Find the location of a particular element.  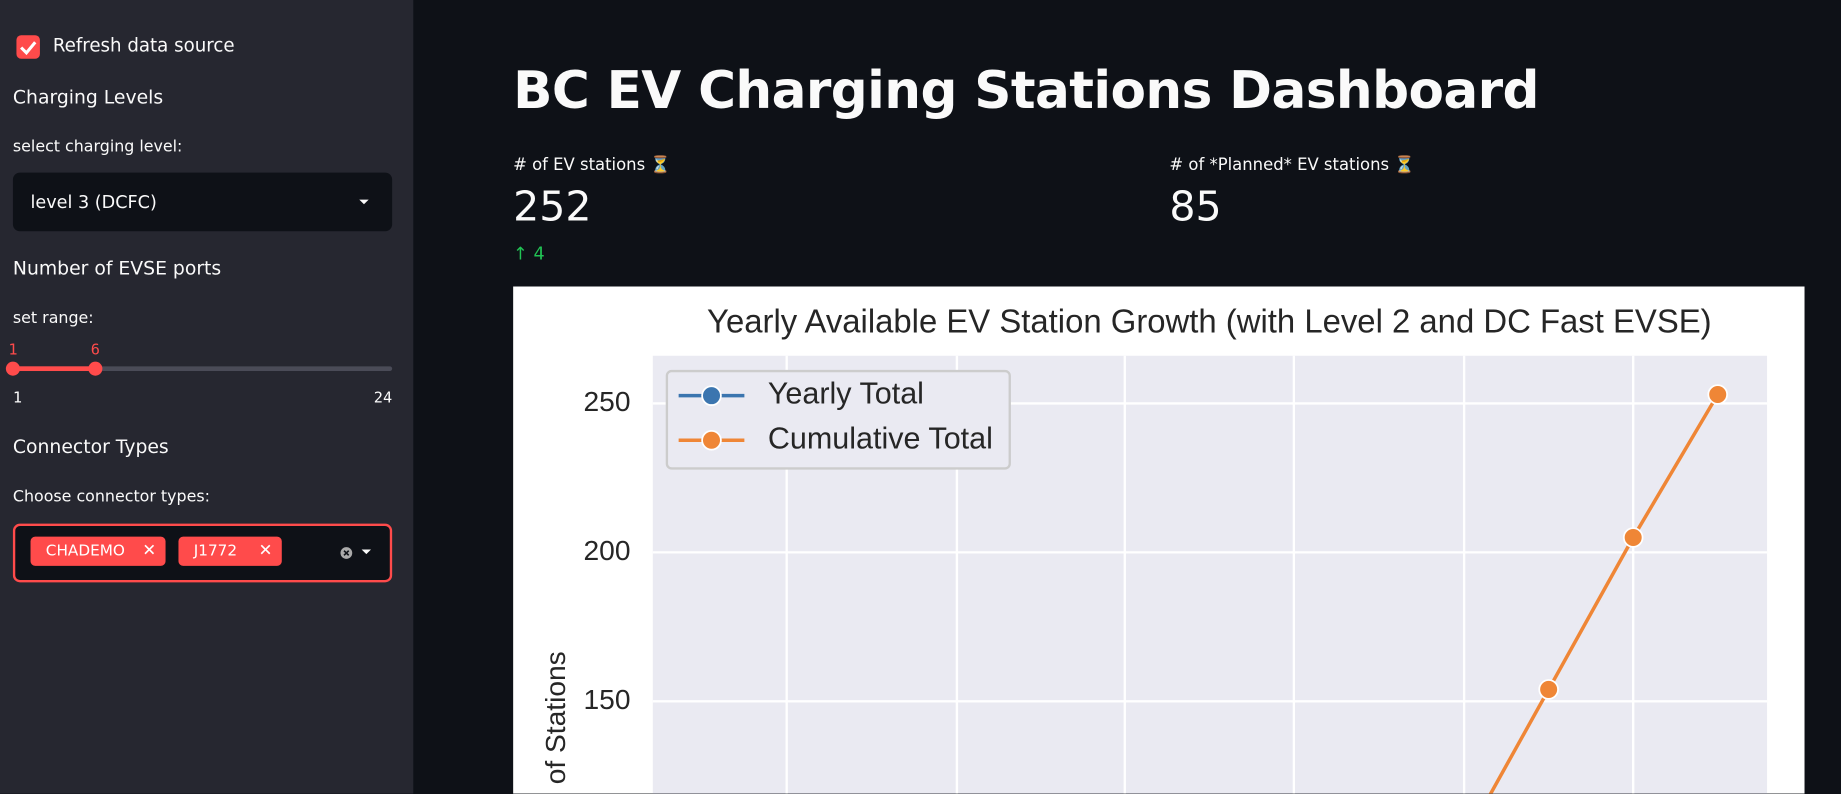

legend: Yearly Total Cumulative Total is located at coordinates (838, 419).